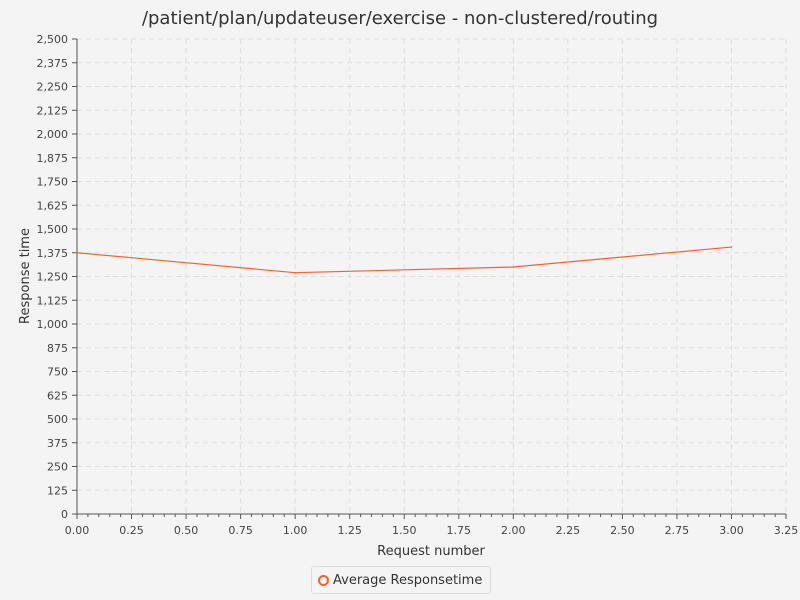 This screenshot has width=800, height=600. I want to click on y-tick-label: 0, so click(64, 514).